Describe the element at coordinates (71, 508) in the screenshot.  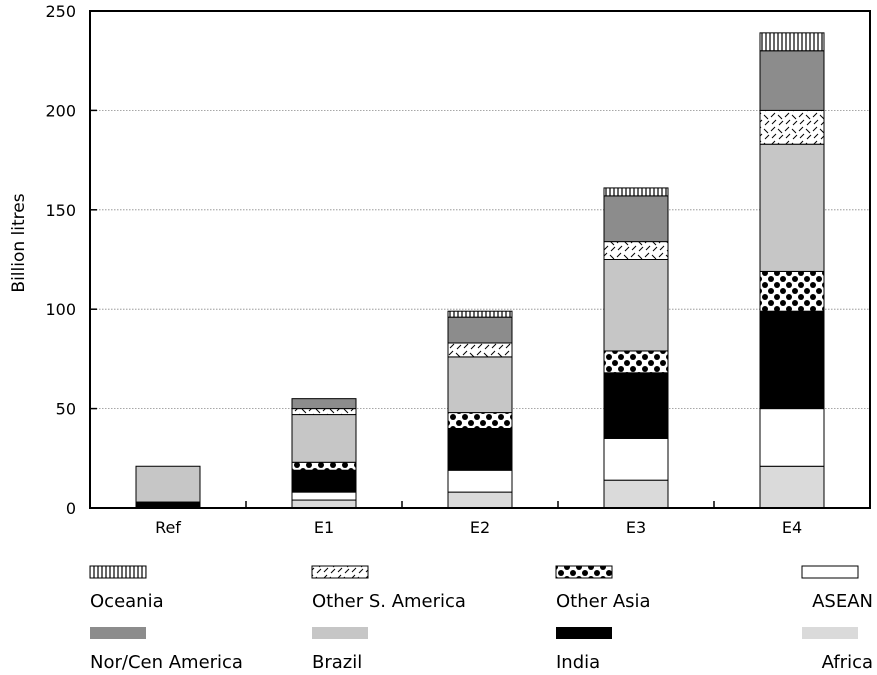
I see `y-tick-label-0: 0` at that location.